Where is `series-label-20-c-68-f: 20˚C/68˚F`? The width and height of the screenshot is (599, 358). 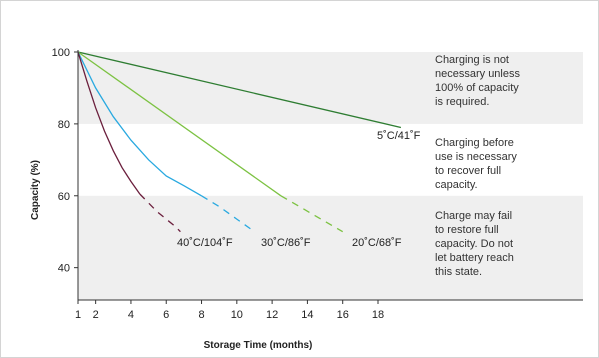
series-label-20-c-68-f: 20˚C/68˚F is located at coordinates (377, 243).